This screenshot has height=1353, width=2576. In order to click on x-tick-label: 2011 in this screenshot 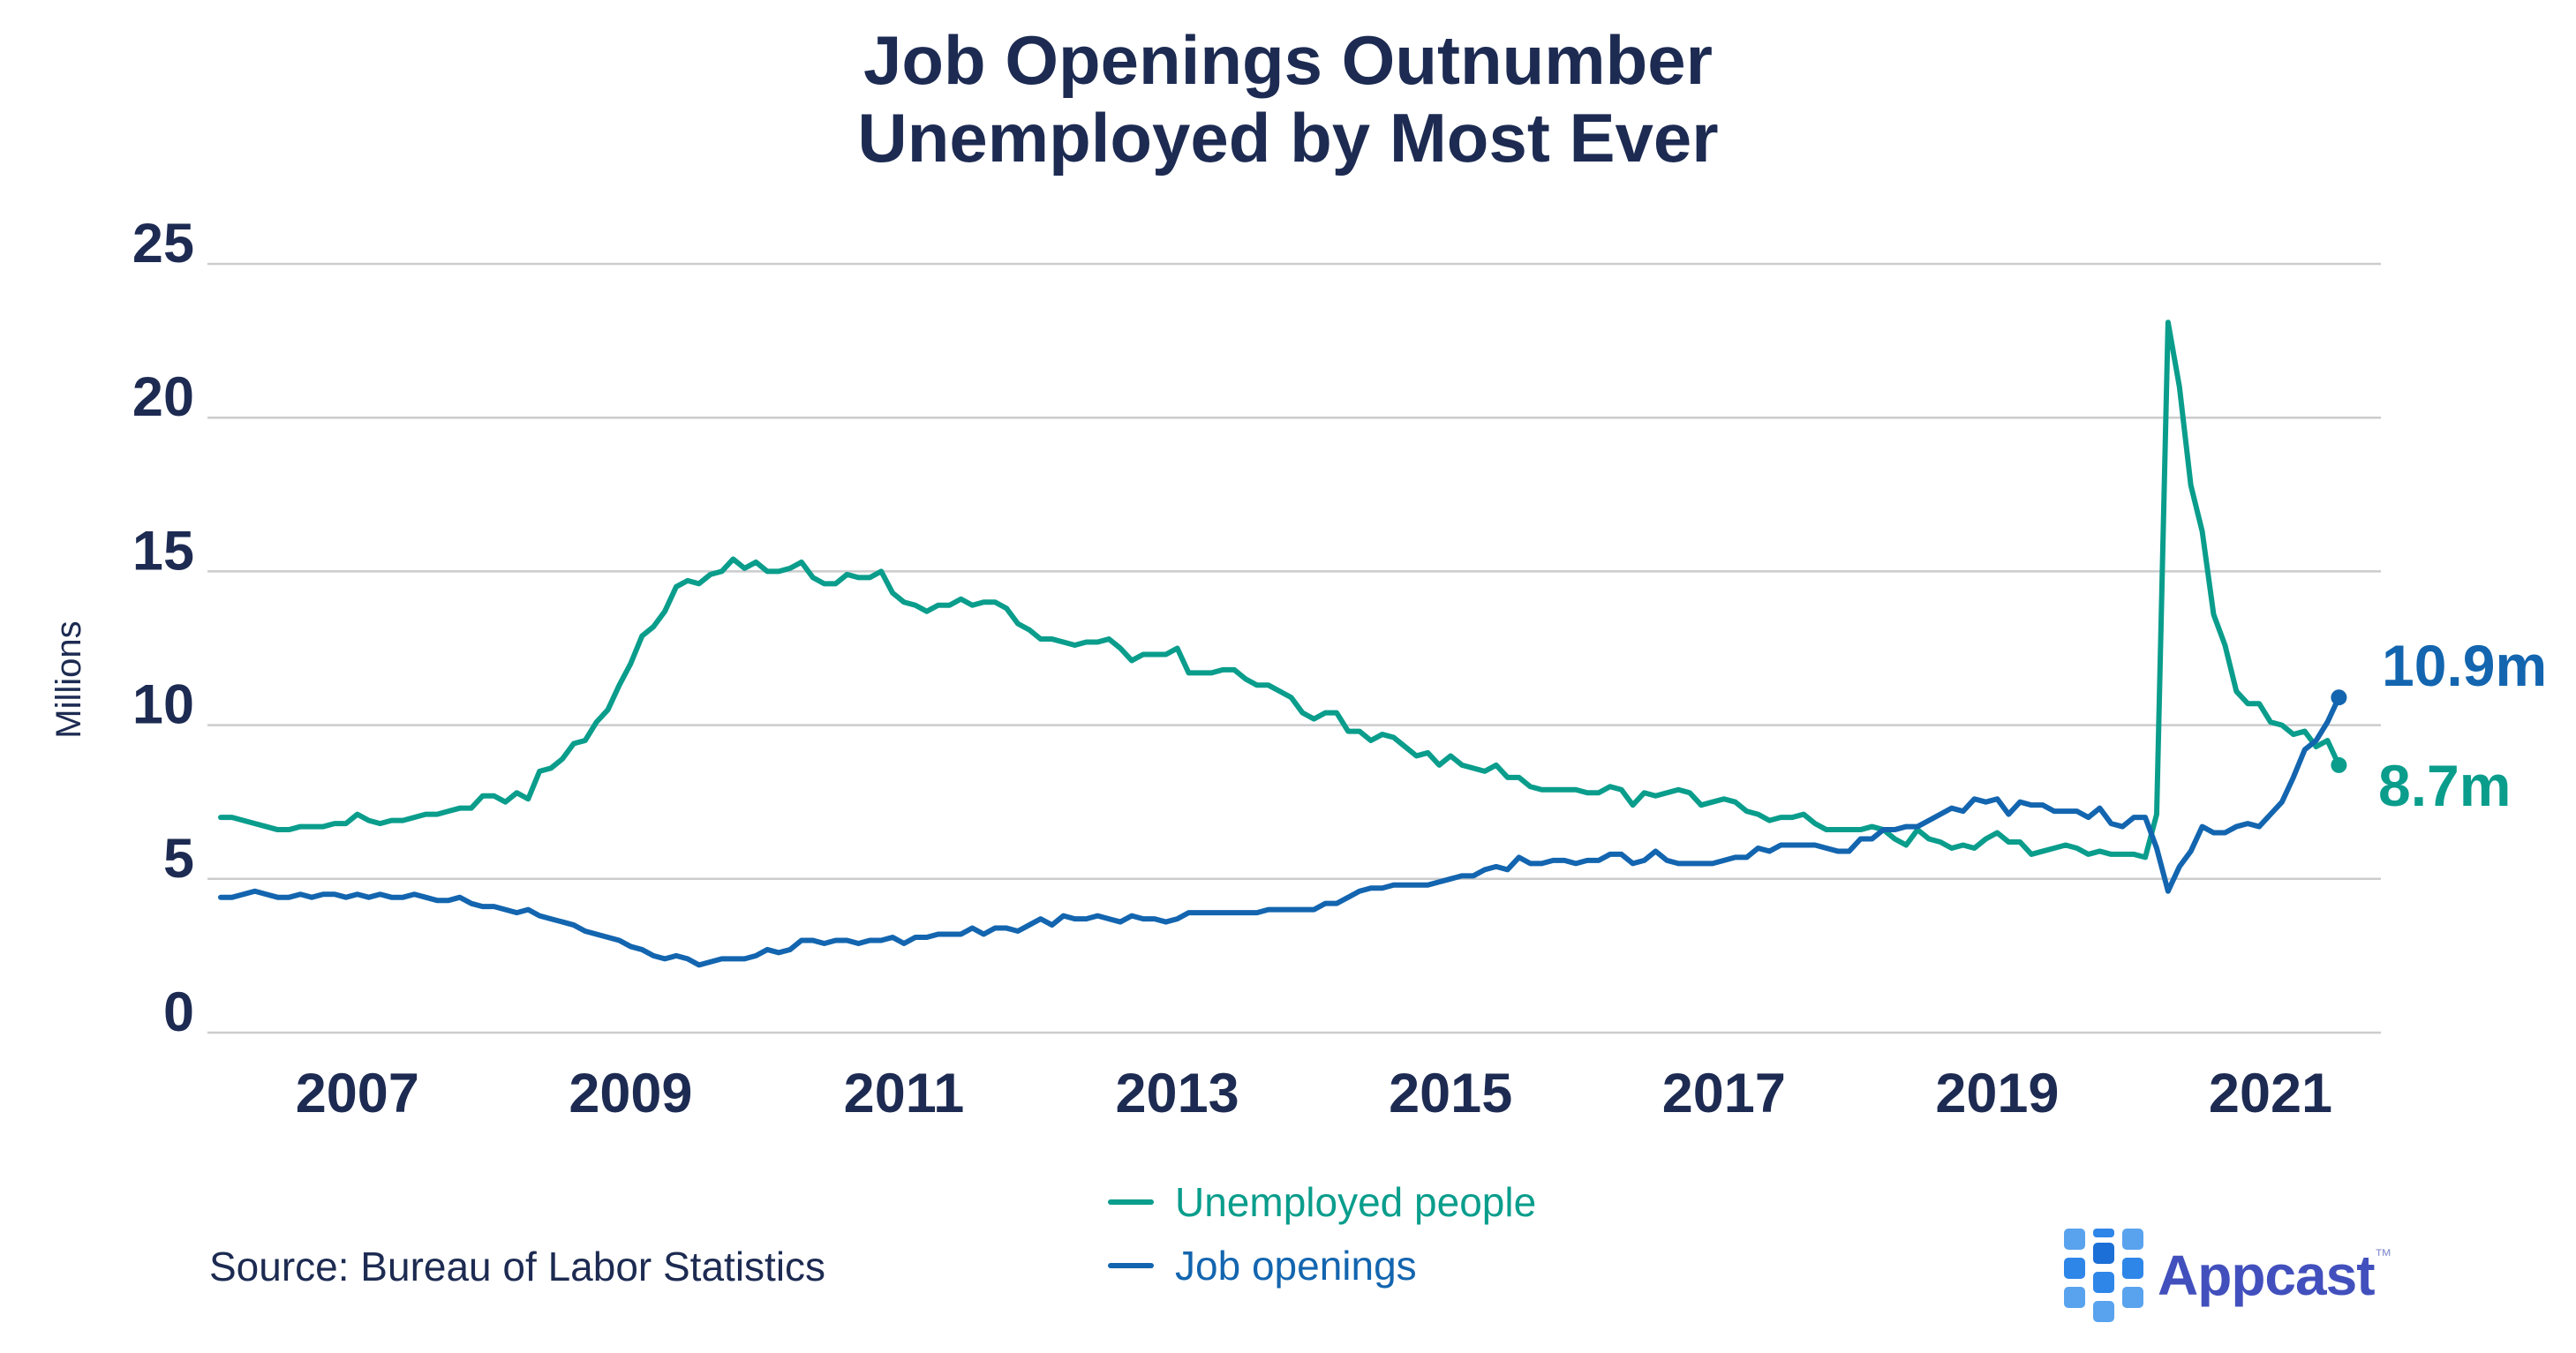, I will do `click(905, 1093)`.